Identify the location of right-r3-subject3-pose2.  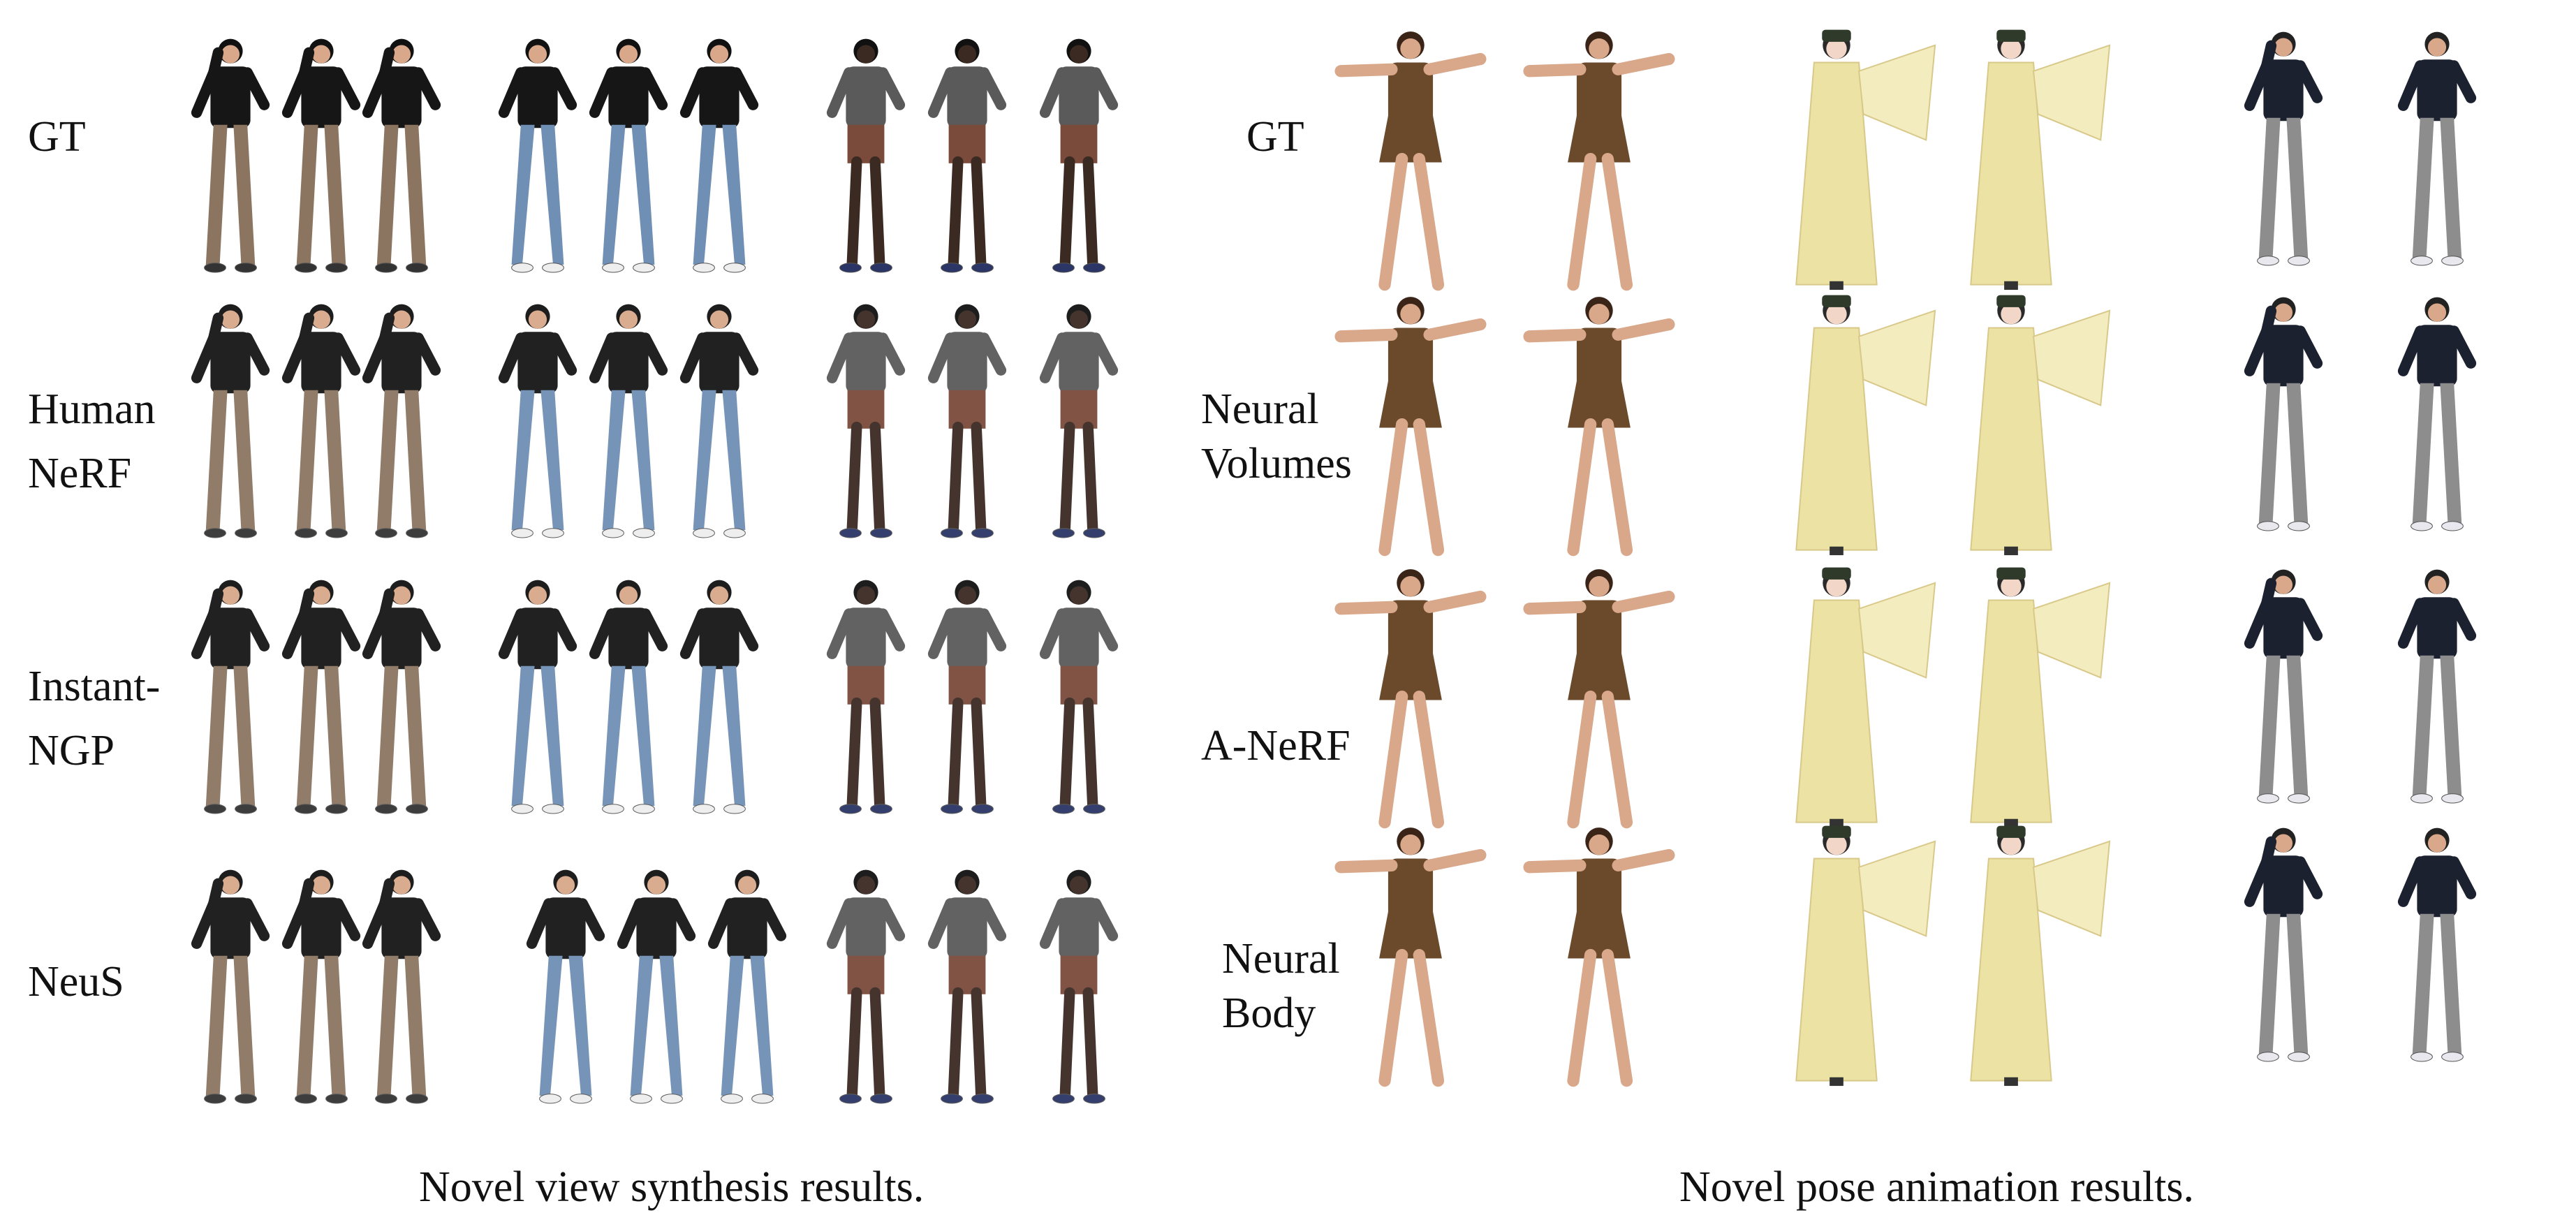
(2437, 686).